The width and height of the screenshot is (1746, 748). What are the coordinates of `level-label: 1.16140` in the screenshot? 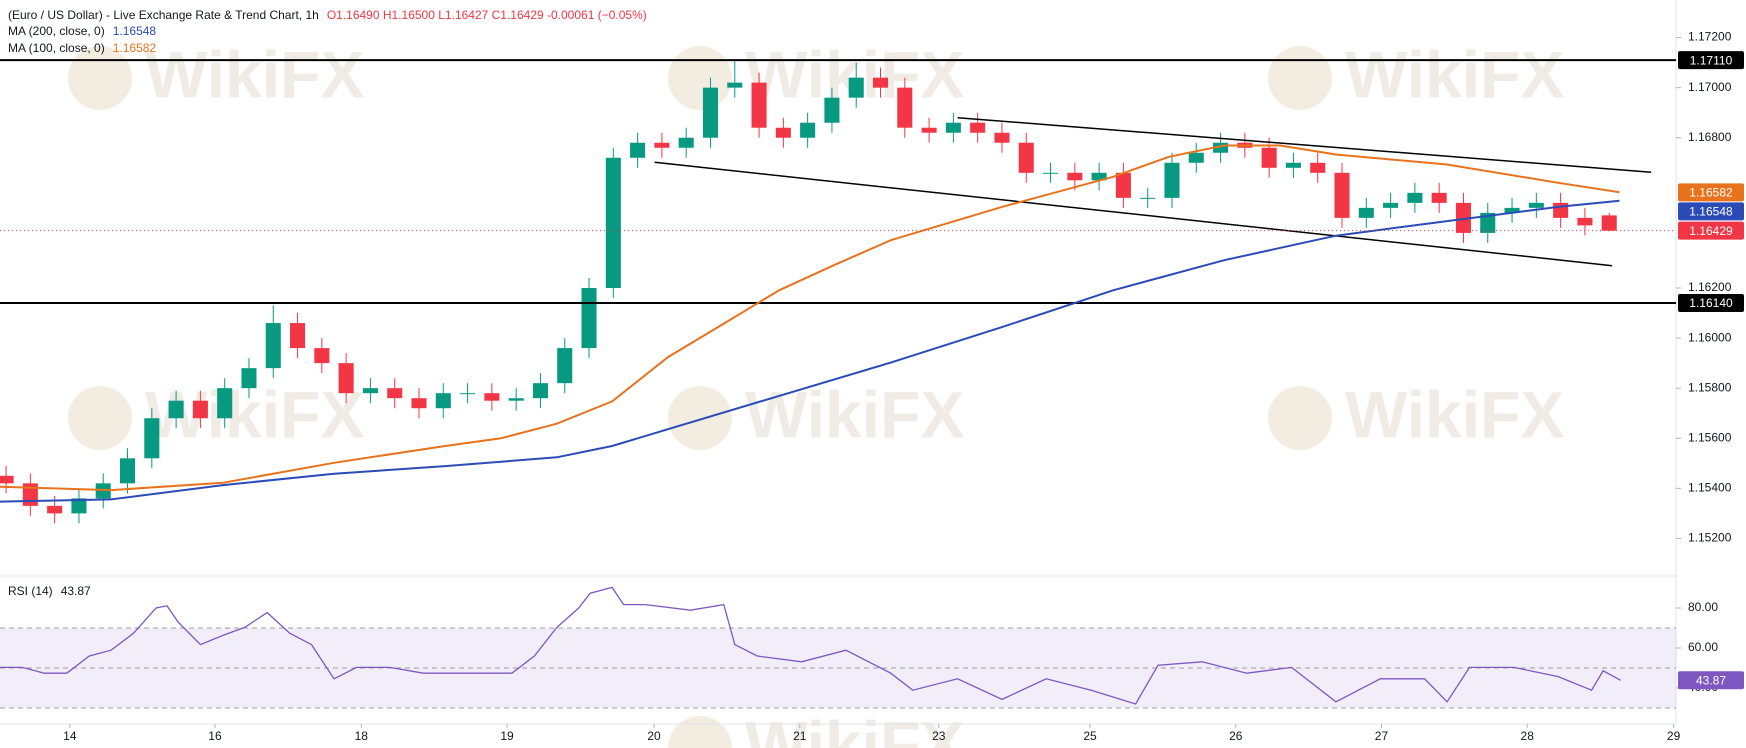 It's located at (1711, 303).